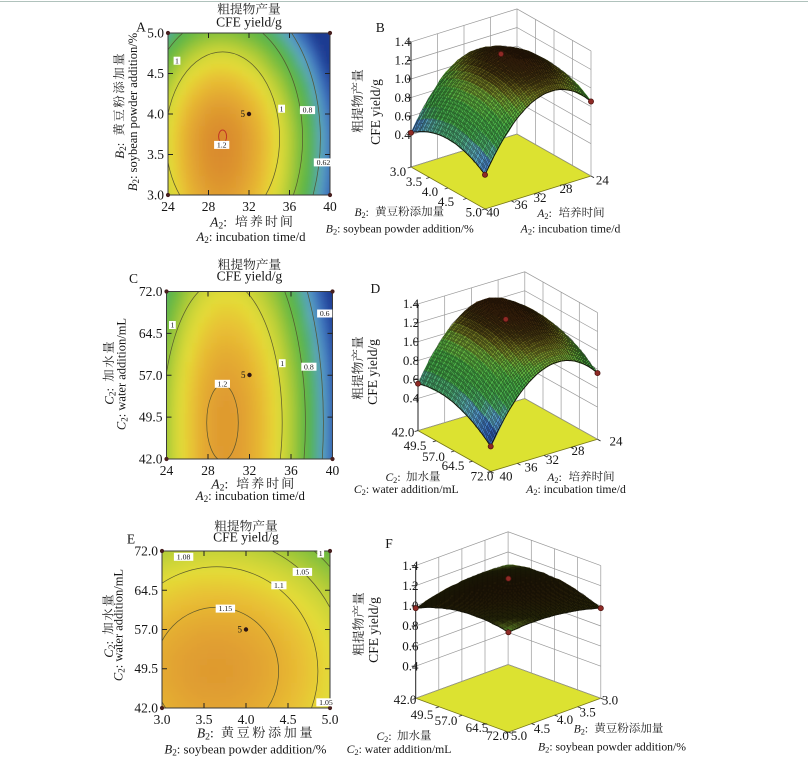  What do you see at coordinates (411, 398) in the screenshot?
I see `svg-text: 0.4` at bounding box center [411, 398].